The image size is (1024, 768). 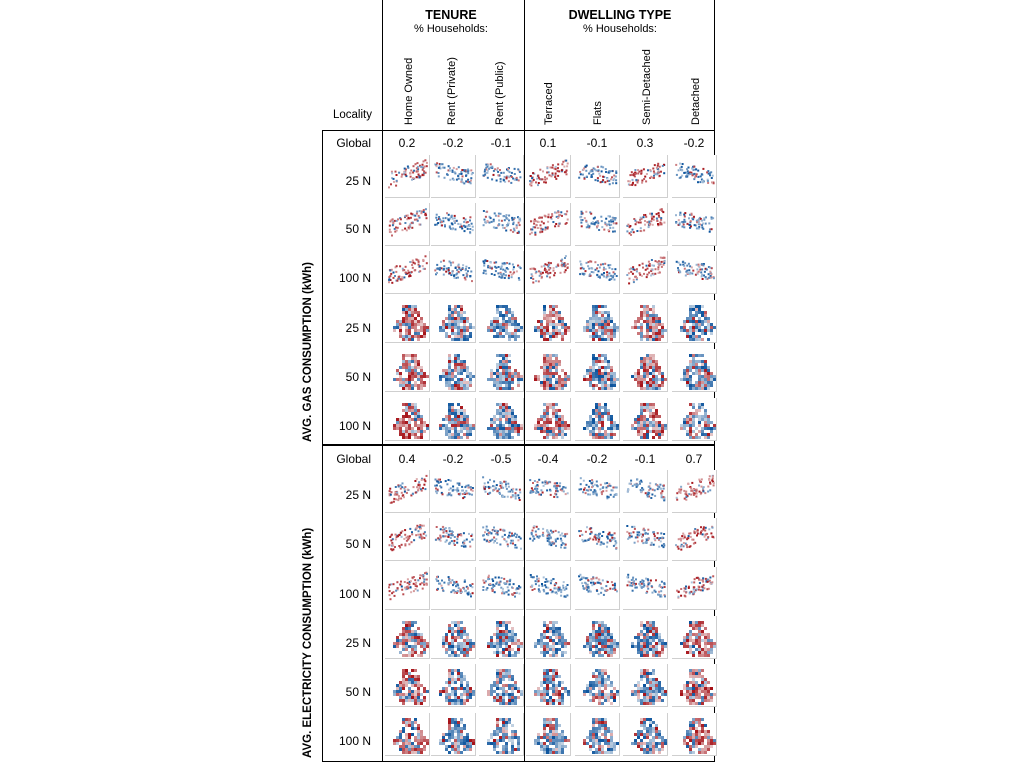 I want to click on column-label-detached: Detached, so click(x=696, y=101).